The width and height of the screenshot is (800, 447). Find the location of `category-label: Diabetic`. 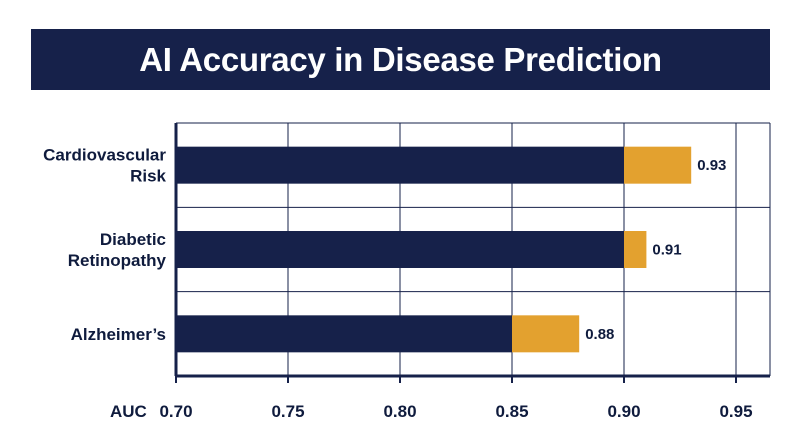

category-label: Diabetic is located at coordinates (133, 239).